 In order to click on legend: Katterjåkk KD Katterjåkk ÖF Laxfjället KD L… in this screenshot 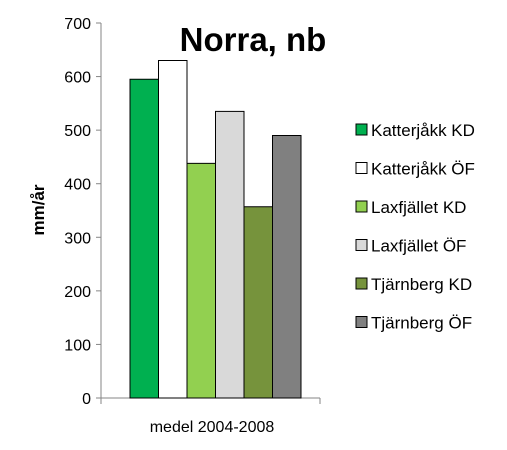, I will do `click(415, 227)`.